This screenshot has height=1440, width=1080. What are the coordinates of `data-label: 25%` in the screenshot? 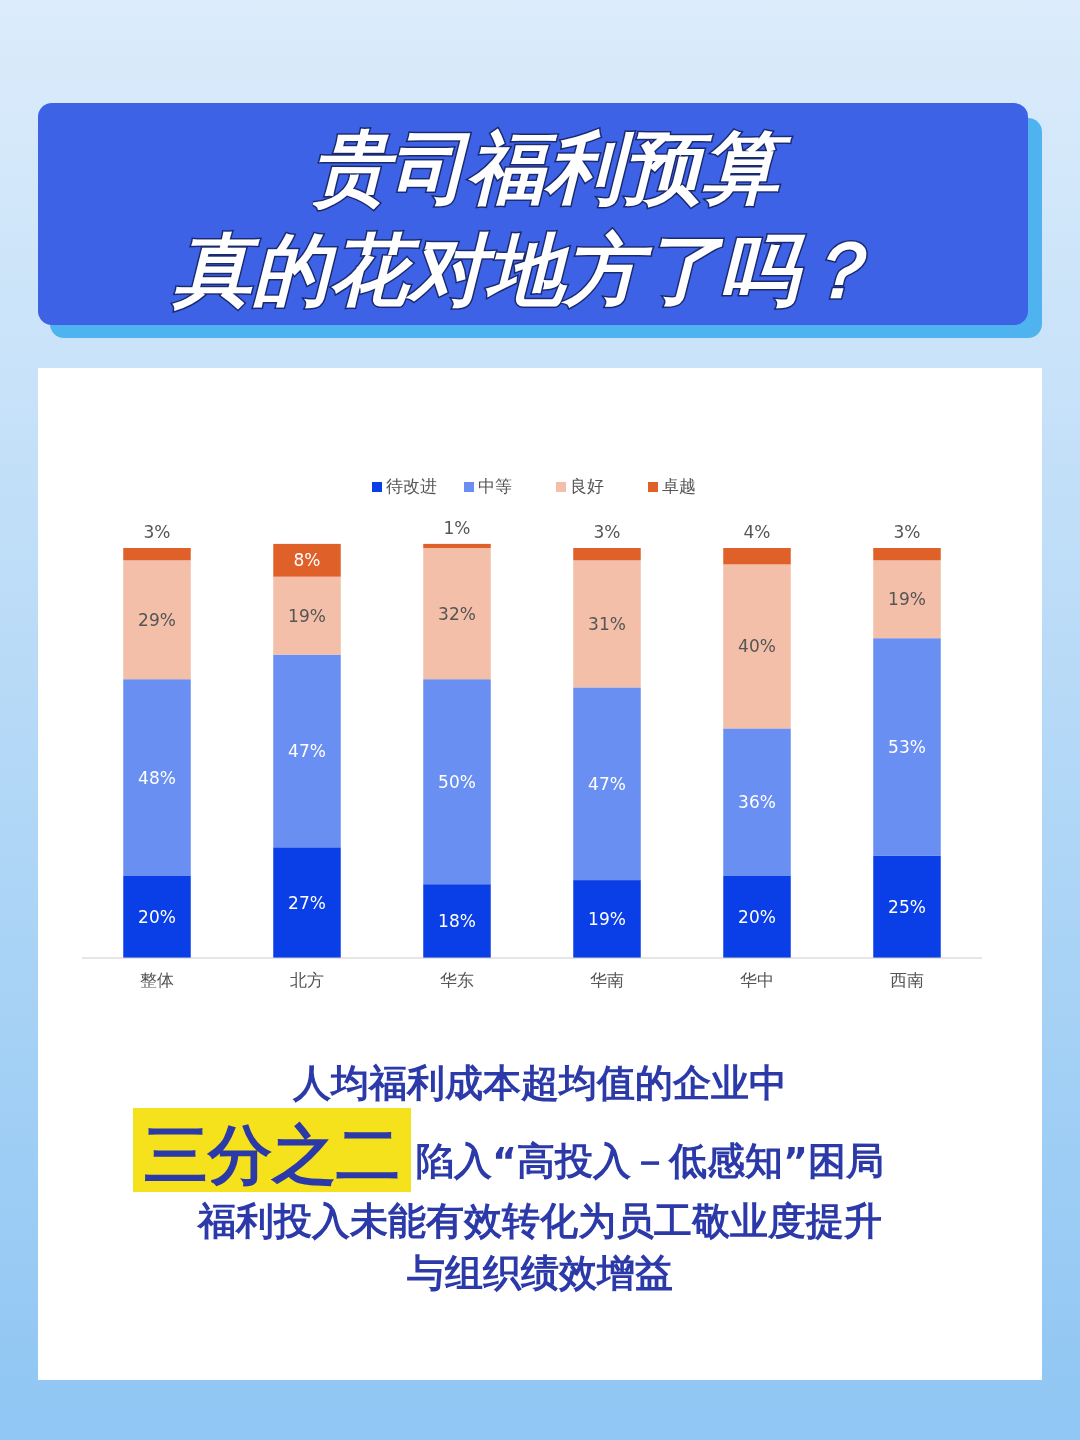 It's located at (907, 906).